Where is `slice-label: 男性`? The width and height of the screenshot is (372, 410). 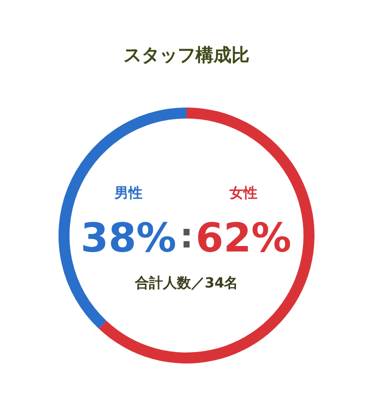
slice-label: 男性 is located at coordinates (128, 194).